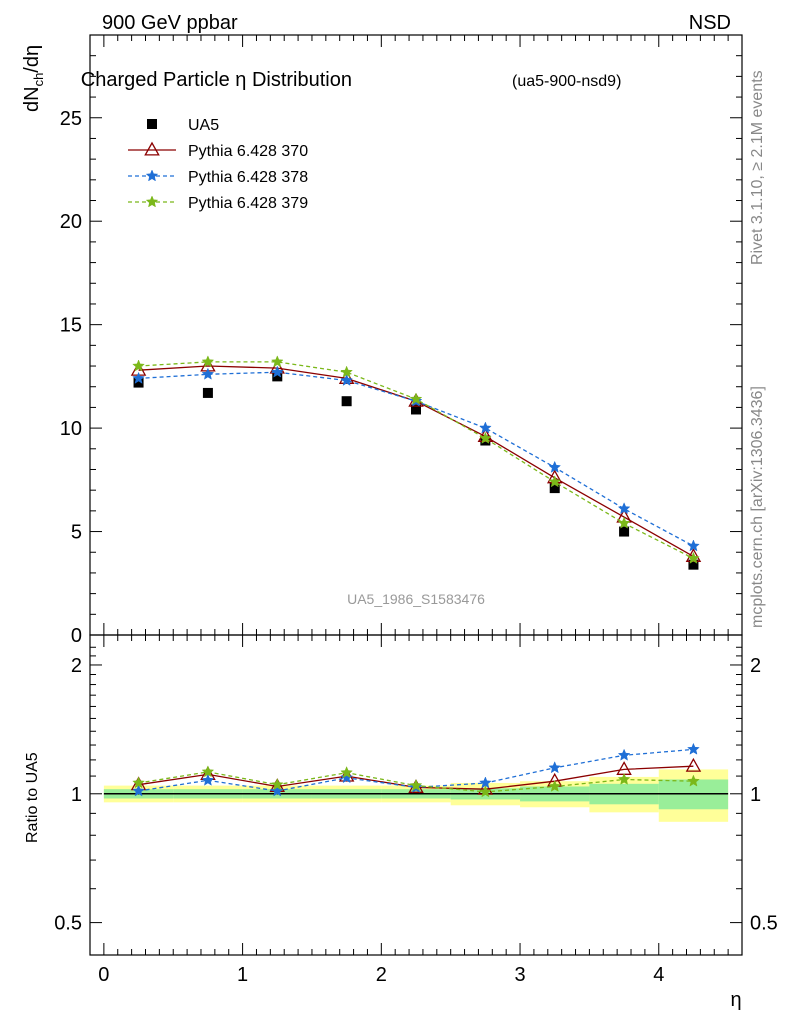 Image resolution: width=786 pixels, height=1024 pixels. What do you see at coordinates (764, 924) in the screenshot?
I see `ratio-y-tick-label-right: 0.5` at bounding box center [764, 924].